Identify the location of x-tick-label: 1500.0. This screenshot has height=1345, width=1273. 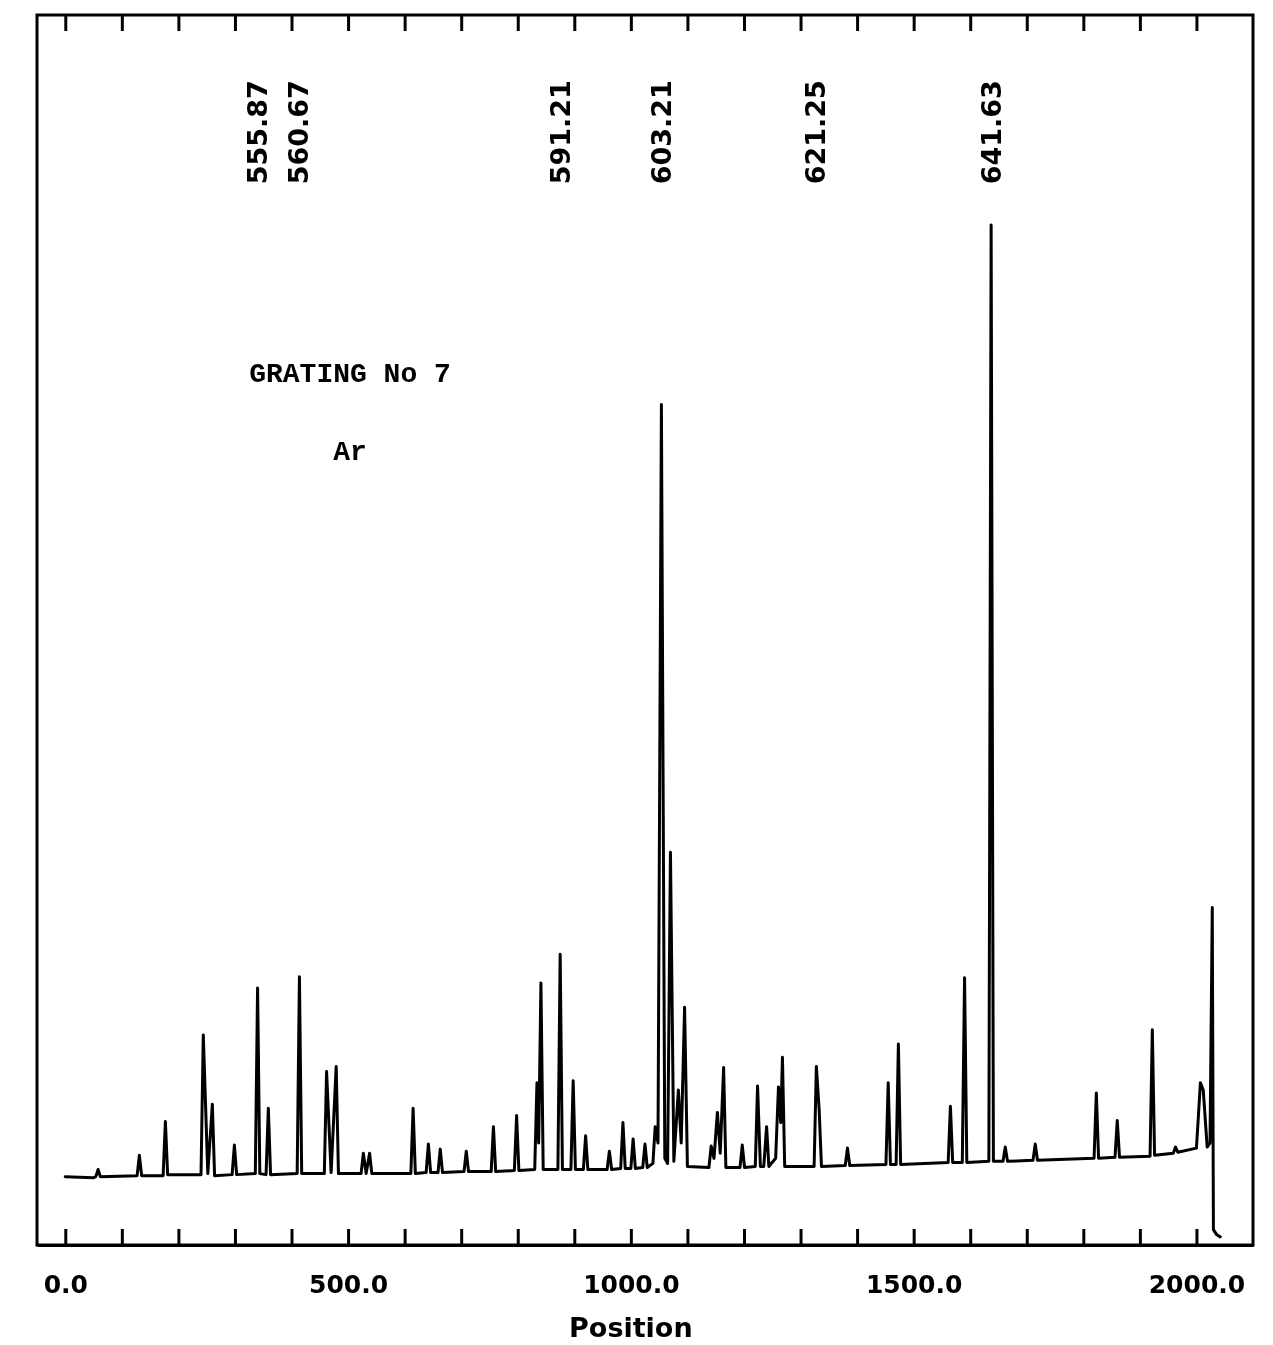
(914, 1284).